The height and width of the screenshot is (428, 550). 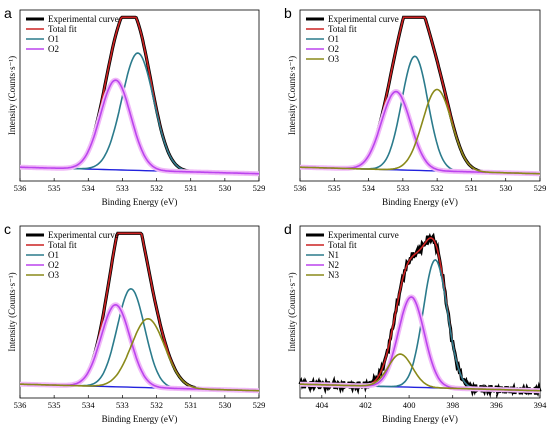 I want to click on legend-entry: N2, so click(x=333, y=265).